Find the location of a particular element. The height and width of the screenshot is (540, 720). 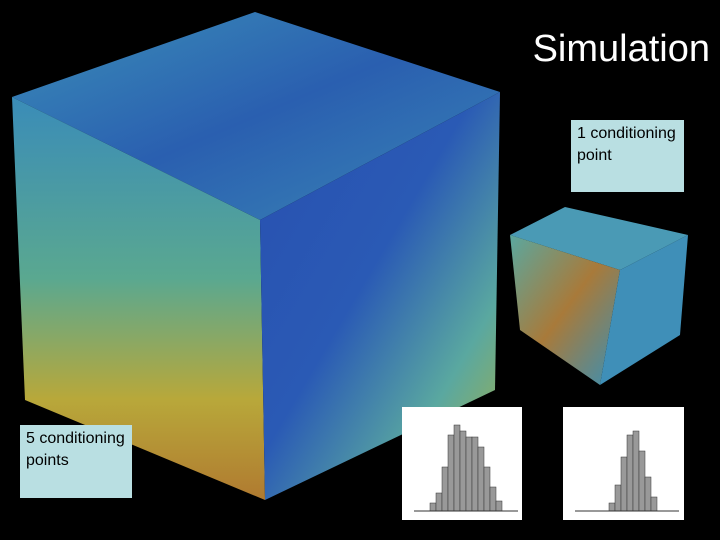

small-cube-label: 1 conditioning point is located at coordinates (627, 156).